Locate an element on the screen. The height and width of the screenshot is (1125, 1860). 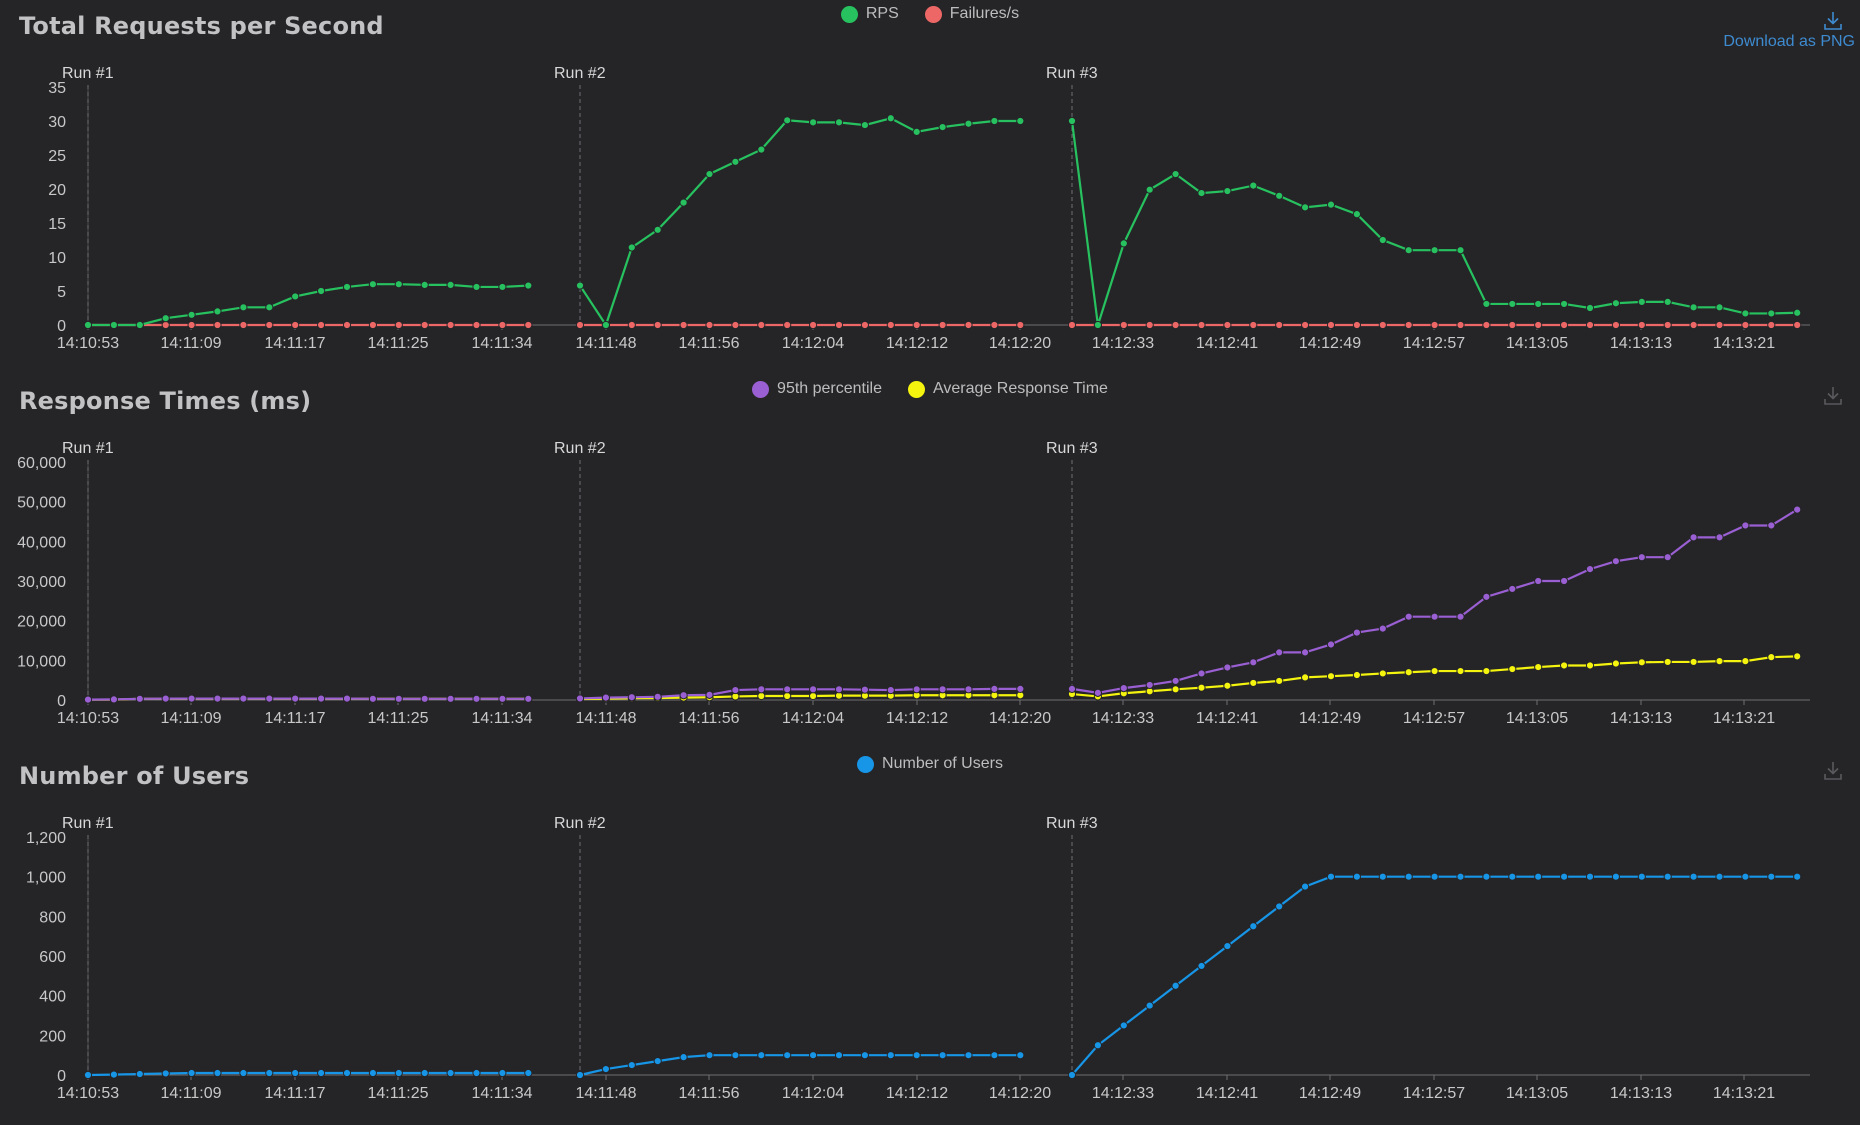
download-icon is located at coordinates (1833, 21).